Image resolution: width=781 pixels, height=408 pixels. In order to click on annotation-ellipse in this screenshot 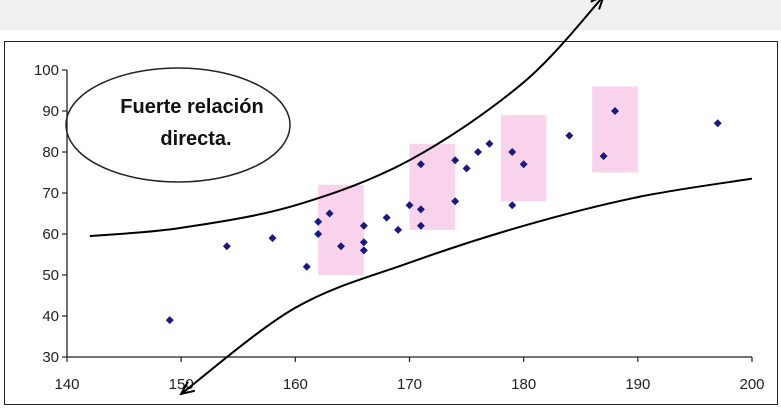, I will do `click(178, 125)`.